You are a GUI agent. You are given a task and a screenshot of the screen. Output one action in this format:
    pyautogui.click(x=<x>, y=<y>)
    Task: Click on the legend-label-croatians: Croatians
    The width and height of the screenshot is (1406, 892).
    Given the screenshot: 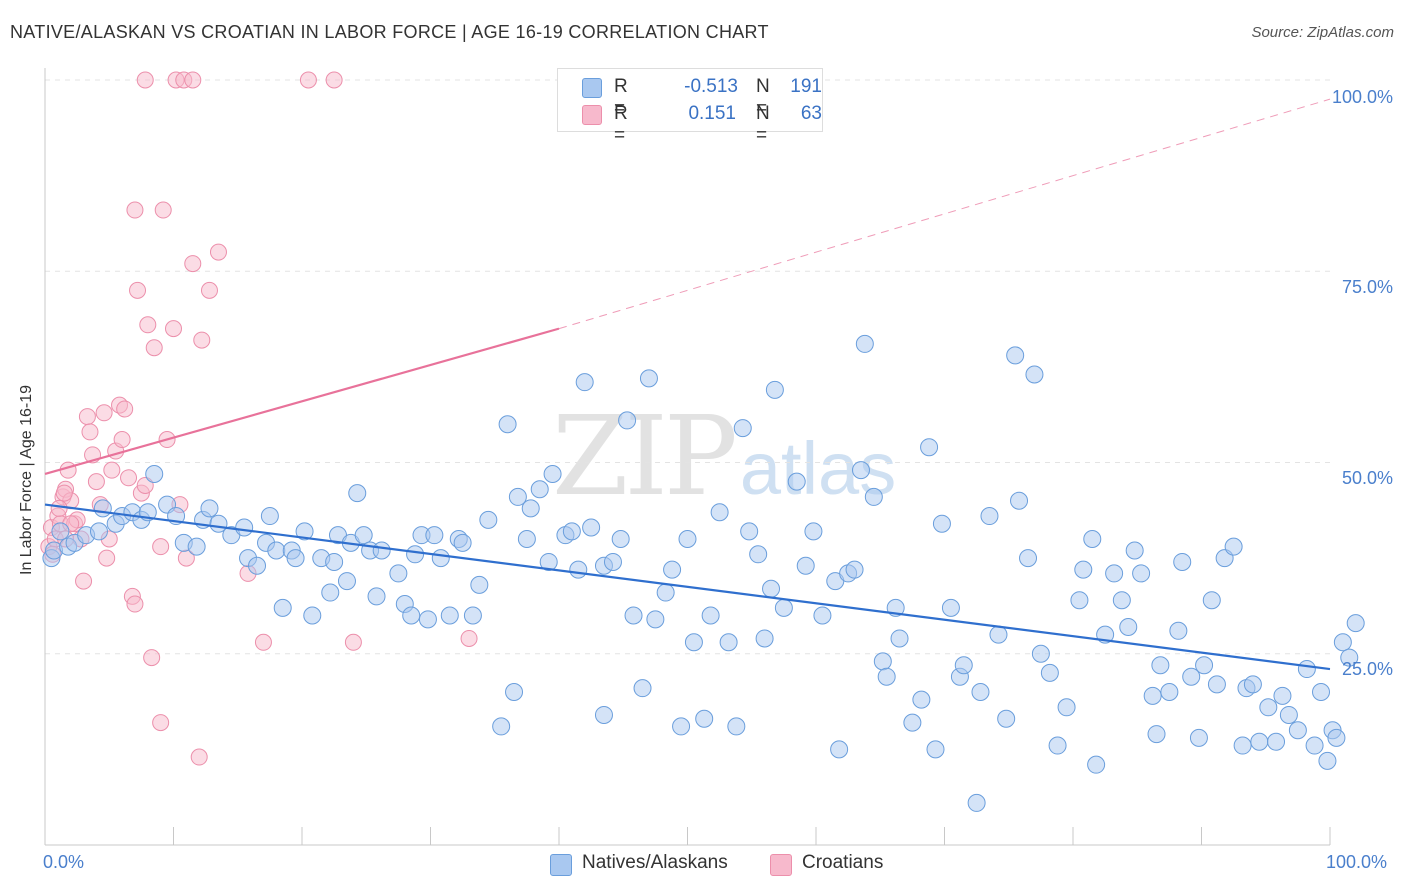 What is the action you would take?
    pyautogui.click(x=843, y=862)
    